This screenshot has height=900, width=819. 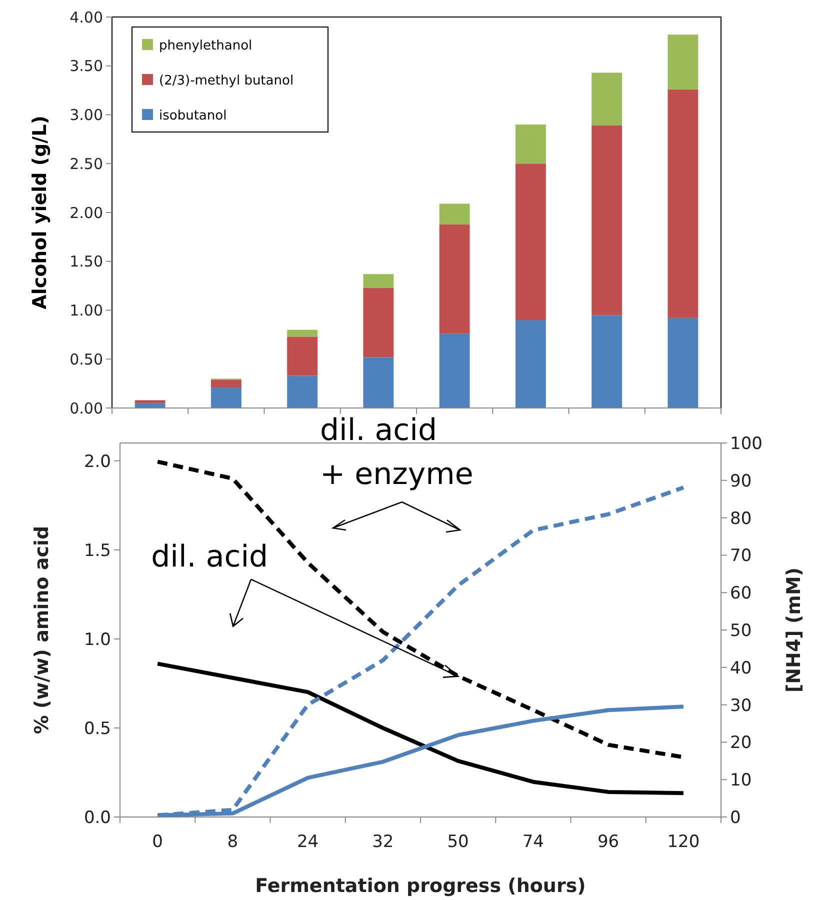 I want to click on line-series, so click(x=421, y=729).